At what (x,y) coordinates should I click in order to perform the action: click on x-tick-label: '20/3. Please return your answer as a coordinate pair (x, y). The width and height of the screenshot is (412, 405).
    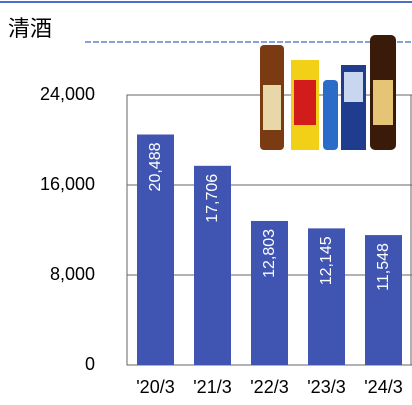
    Looking at the image, I should click on (155, 387).